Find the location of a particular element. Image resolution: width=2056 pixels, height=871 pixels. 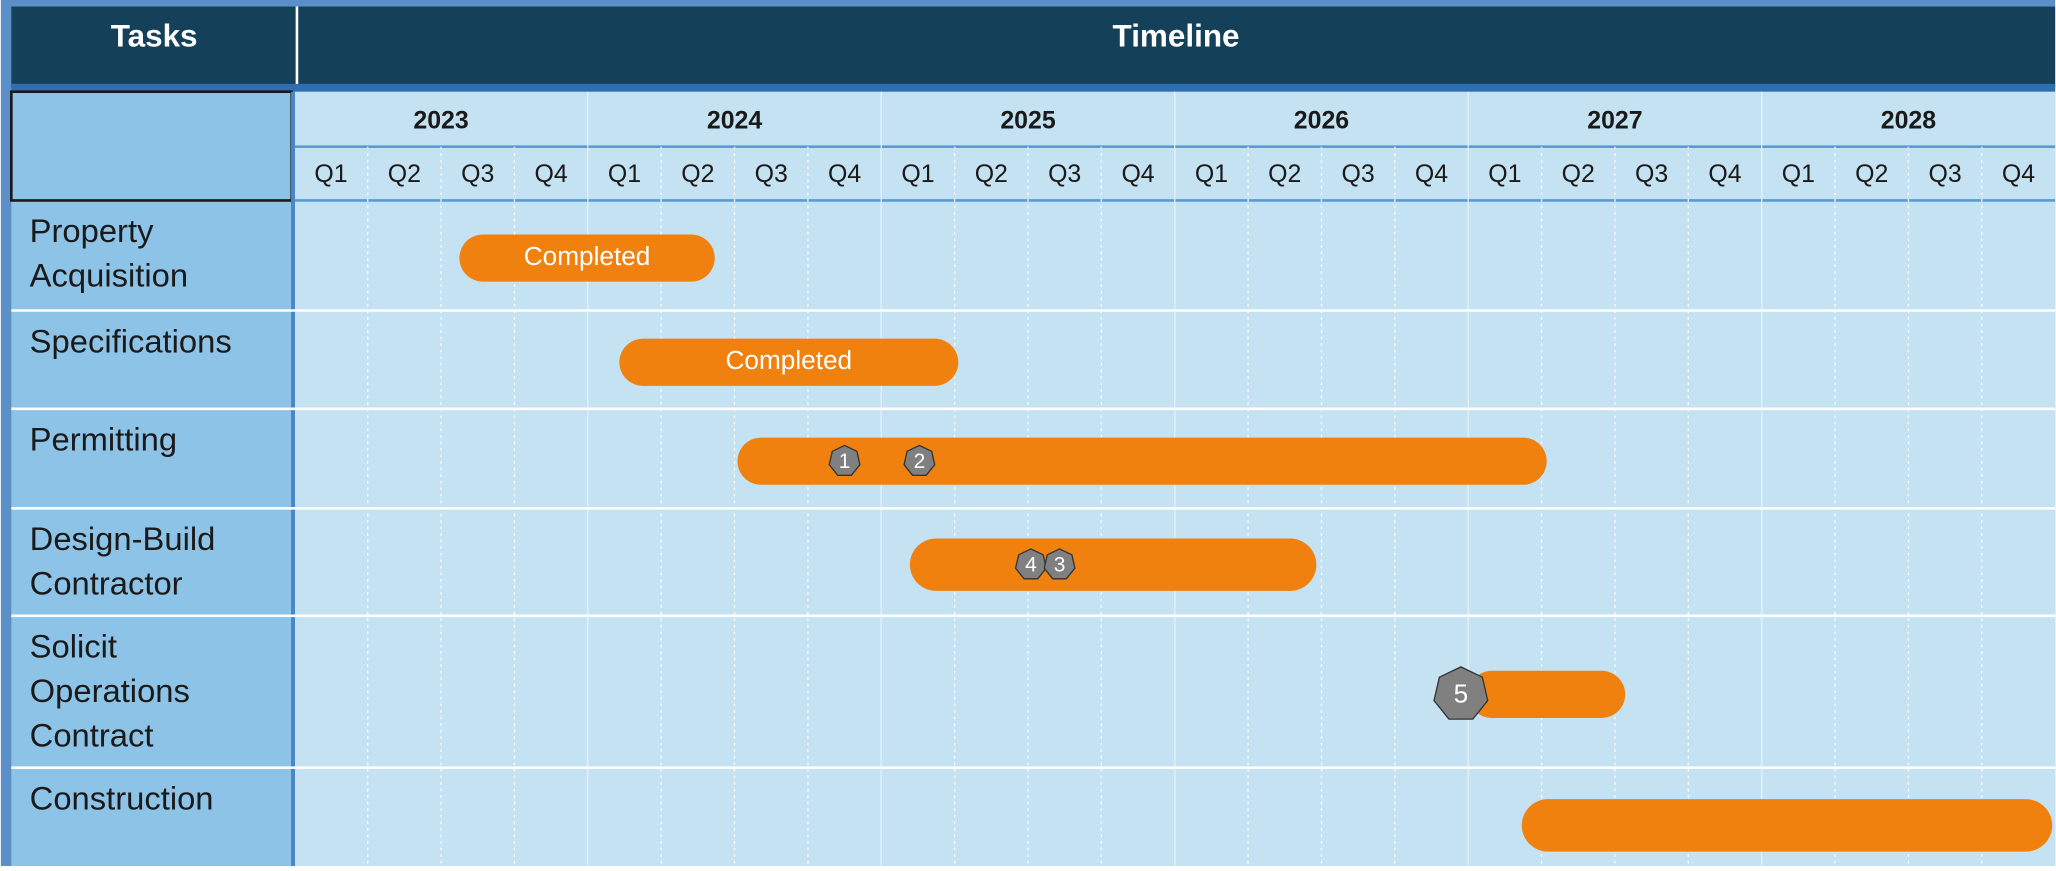

year-label: 2028 is located at coordinates (1909, 120).